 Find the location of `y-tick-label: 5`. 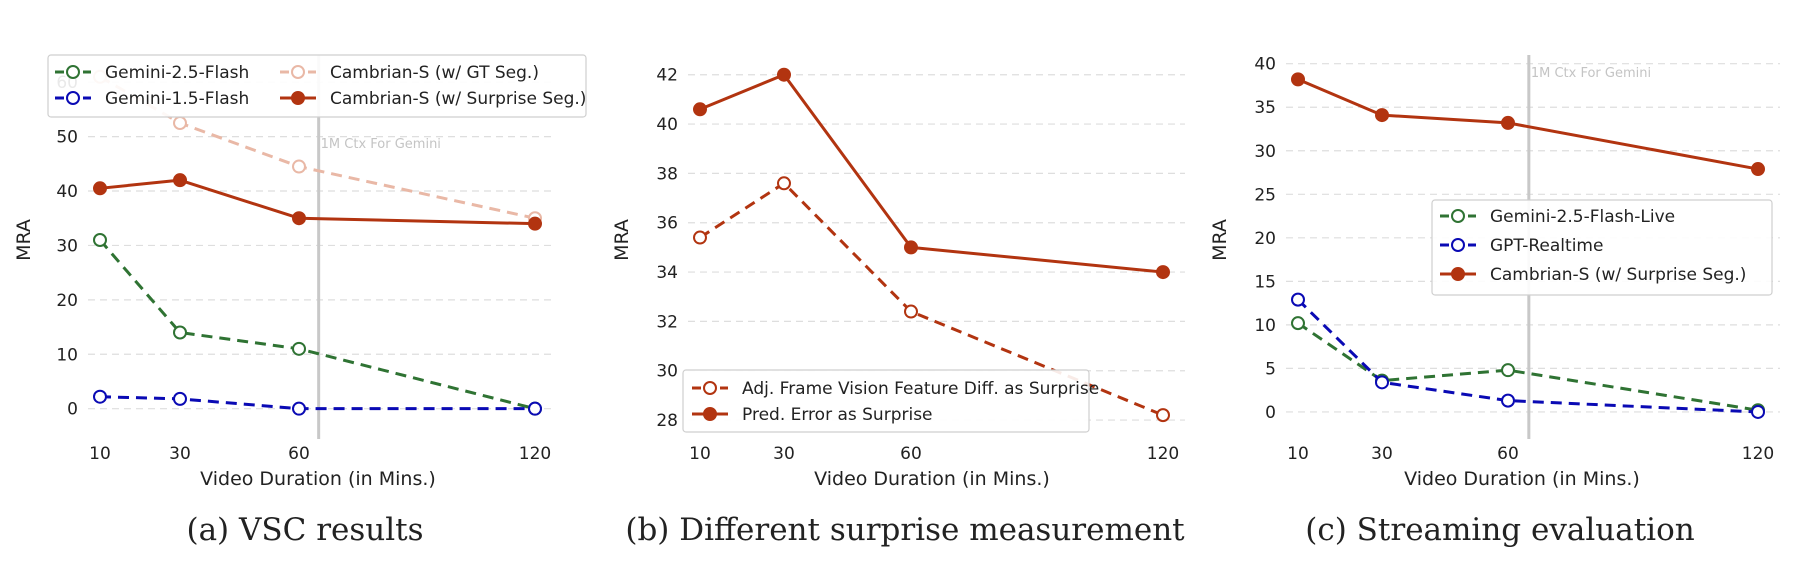

y-tick-label: 5 is located at coordinates (1270, 369).